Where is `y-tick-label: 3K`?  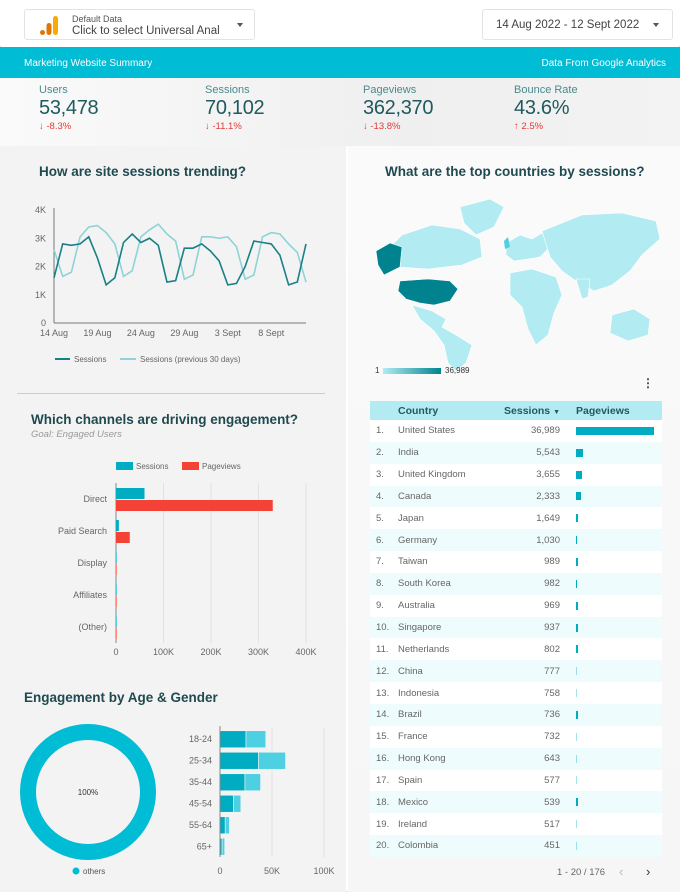
y-tick-label: 3K is located at coordinates (40, 238).